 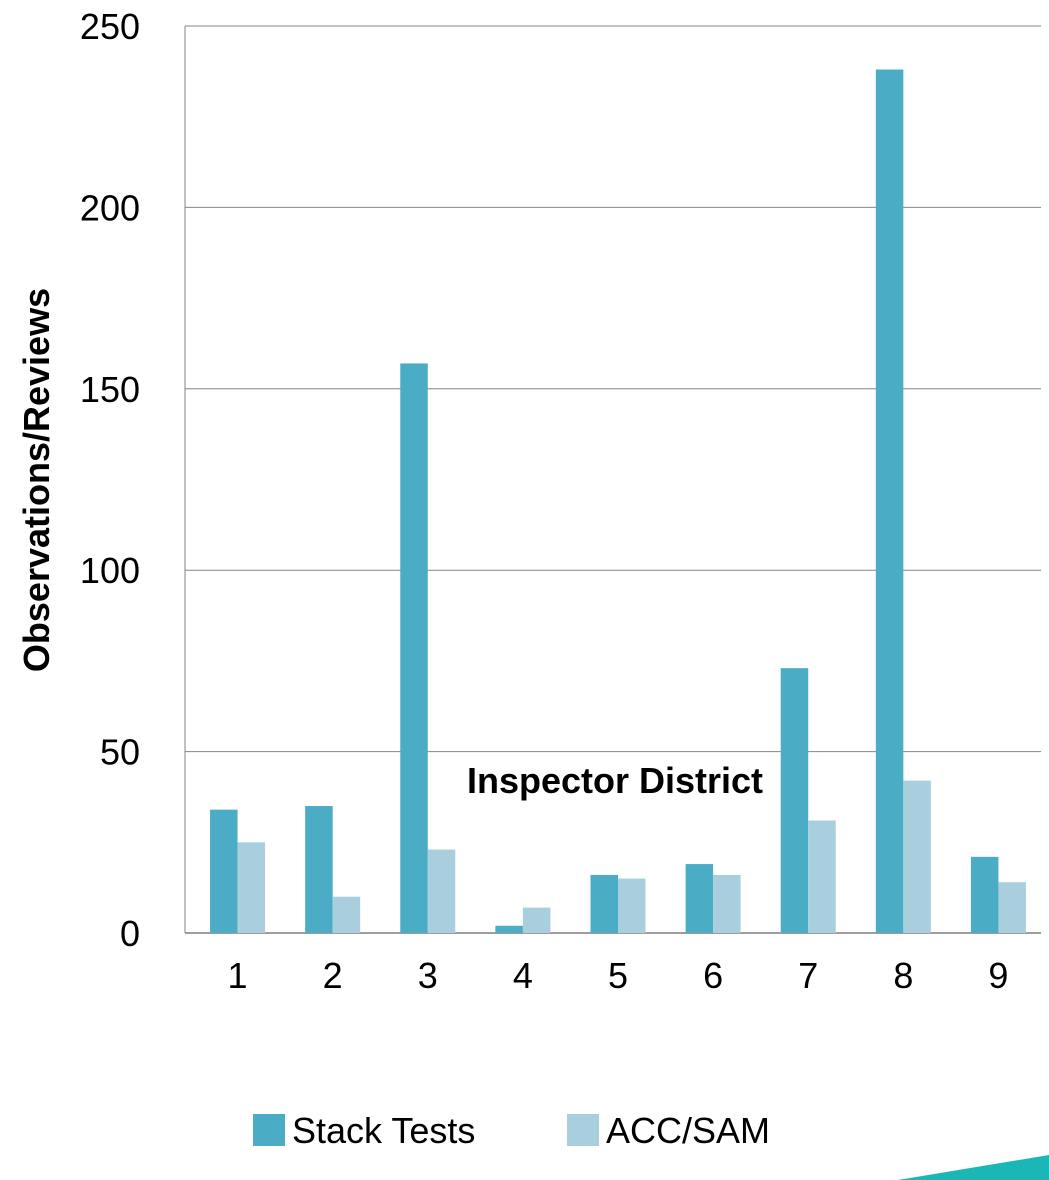 I want to click on x-tick-label: 5, so click(x=618, y=975).